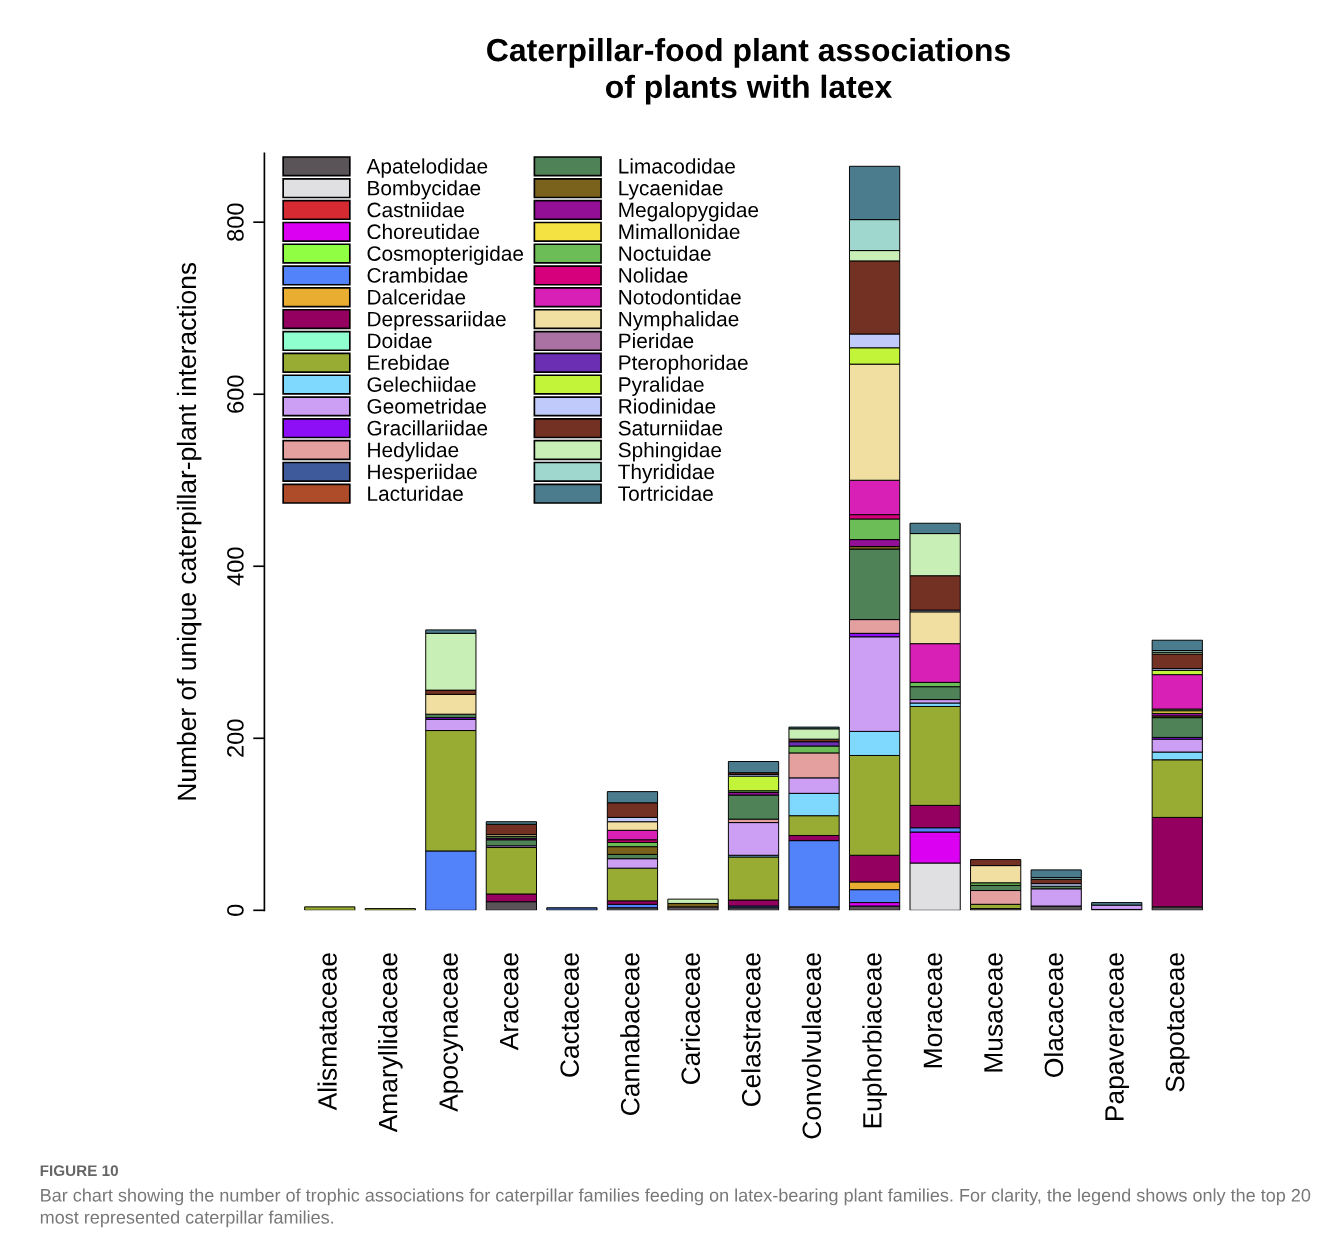 The image size is (1322, 1247). I want to click on legend-label: Bombycidae, so click(424, 190).